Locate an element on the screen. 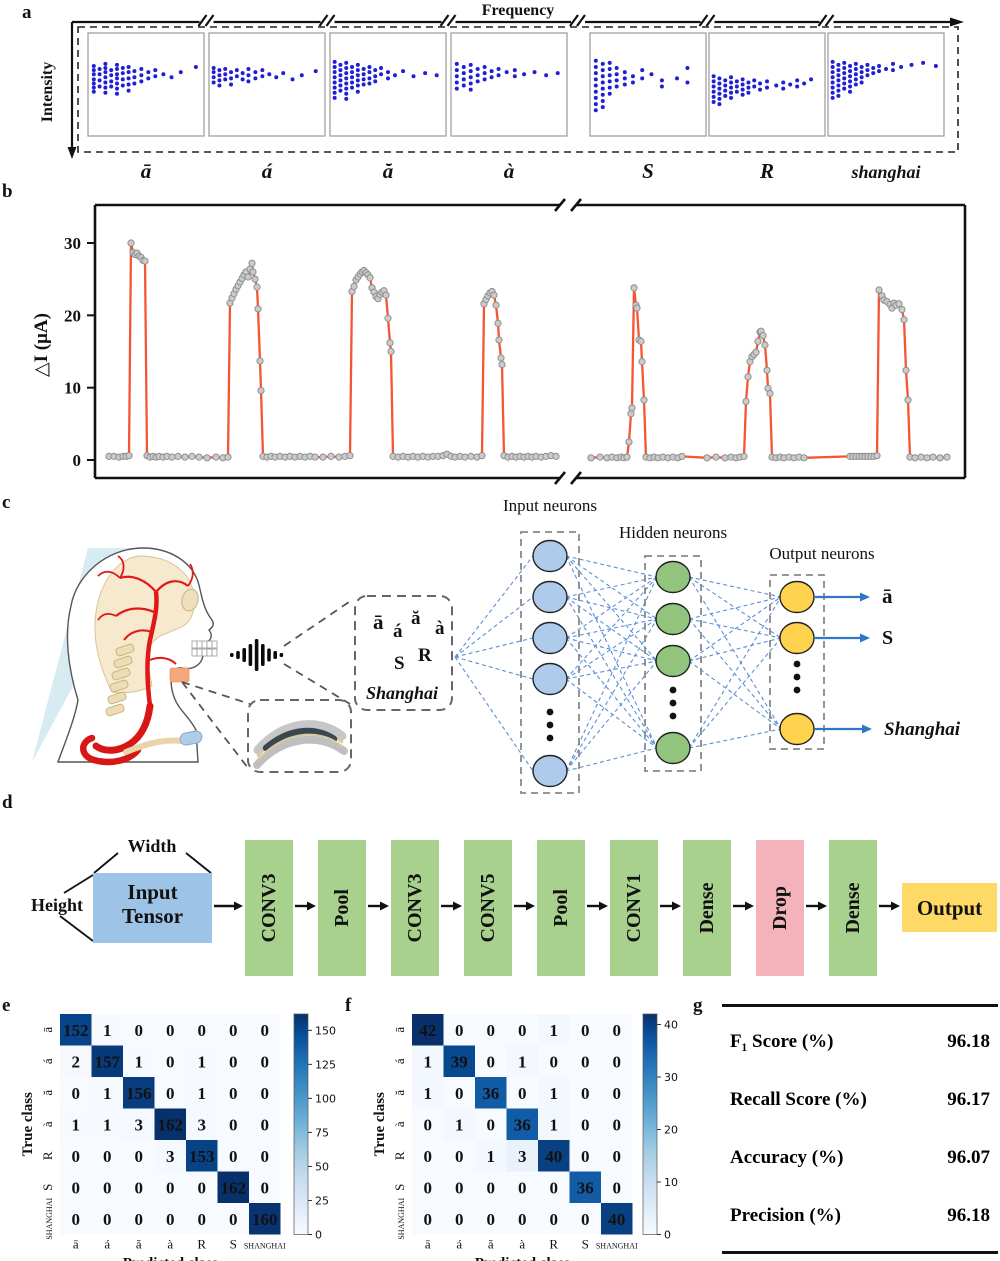 The width and height of the screenshot is (1000, 1261). svg-text: CONV1 is located at coordinates (634, 908).